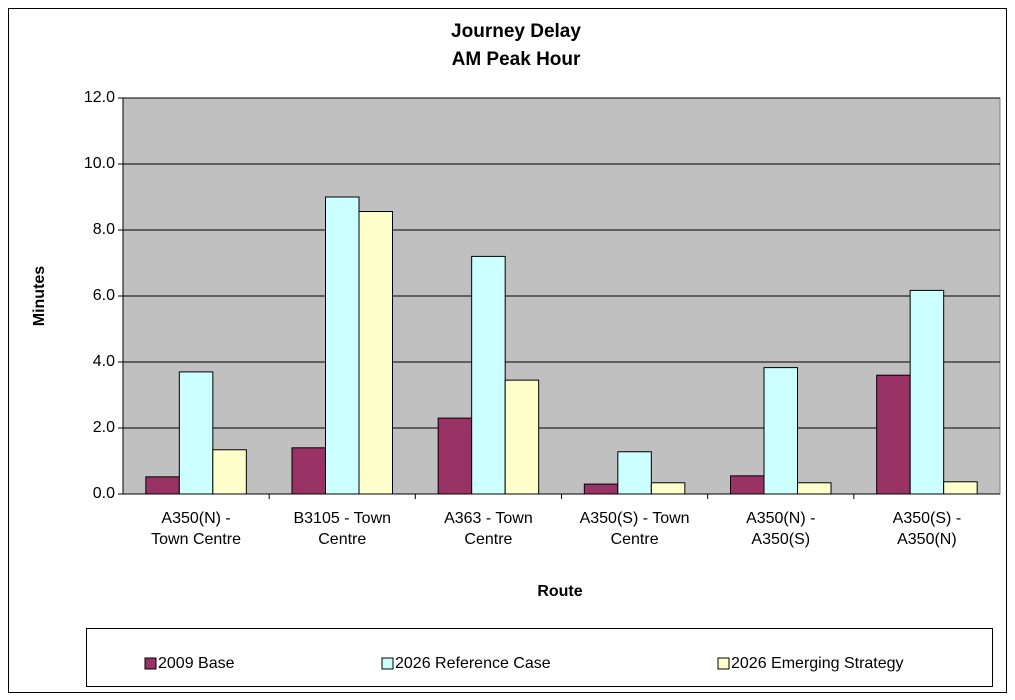 The width and height of the screenshot is (1015, 700). Describe the element at coordinates (99, 163) in the screenshot. I see `y-tick-label: 10.0` at that location.